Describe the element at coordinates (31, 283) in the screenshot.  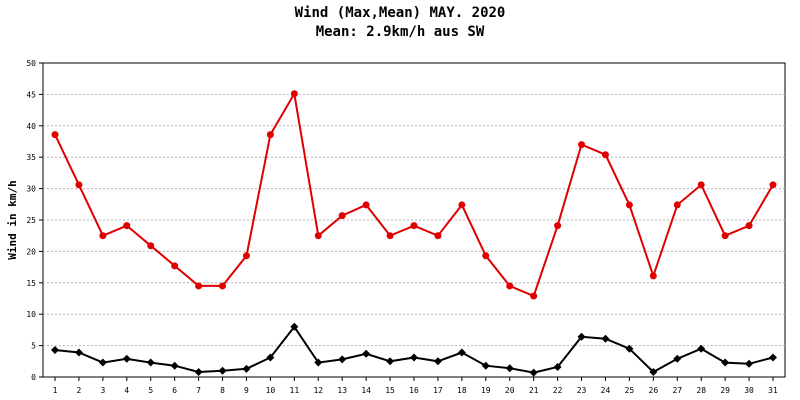
I see `y-tick-label: 15` at that location.